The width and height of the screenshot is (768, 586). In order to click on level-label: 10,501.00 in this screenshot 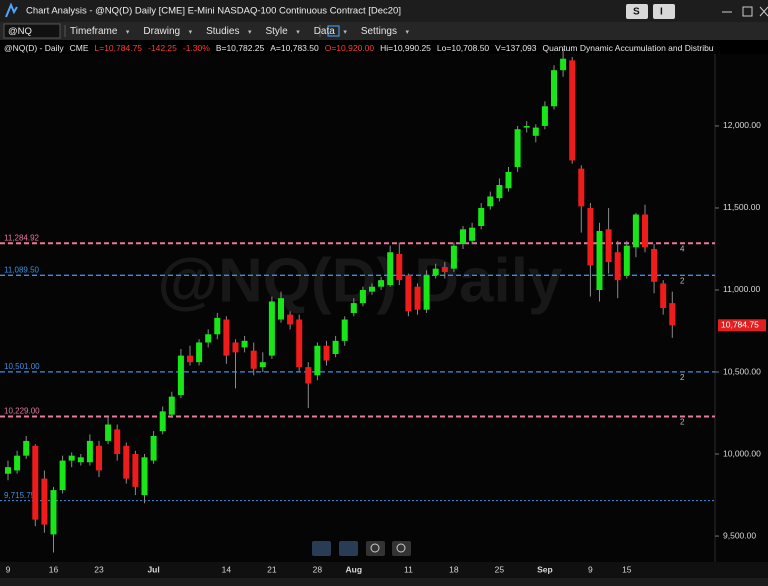, I will do `click(22, 366)`.